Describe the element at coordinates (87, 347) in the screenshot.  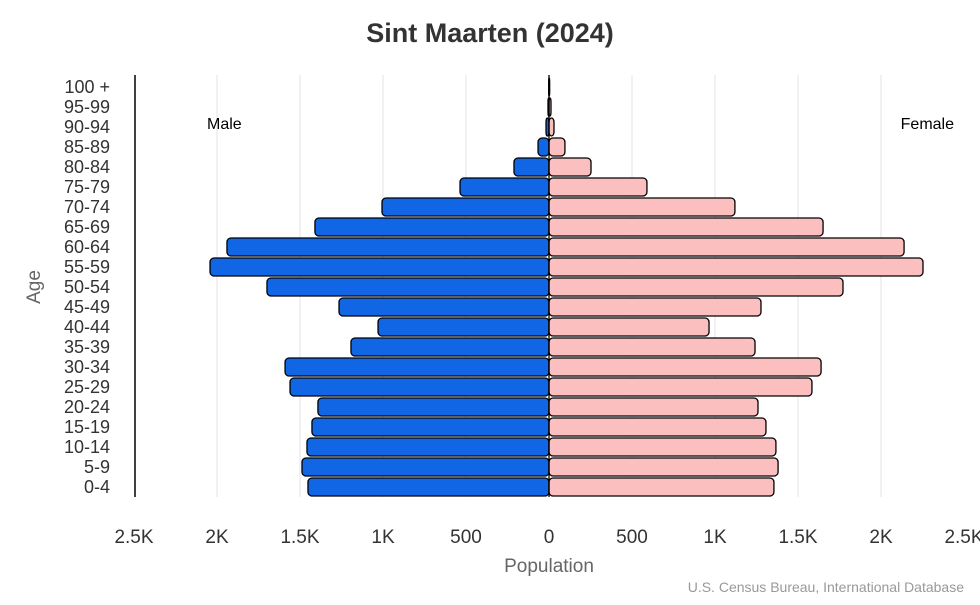
I see `y-tick-label: 35-39` at that location.